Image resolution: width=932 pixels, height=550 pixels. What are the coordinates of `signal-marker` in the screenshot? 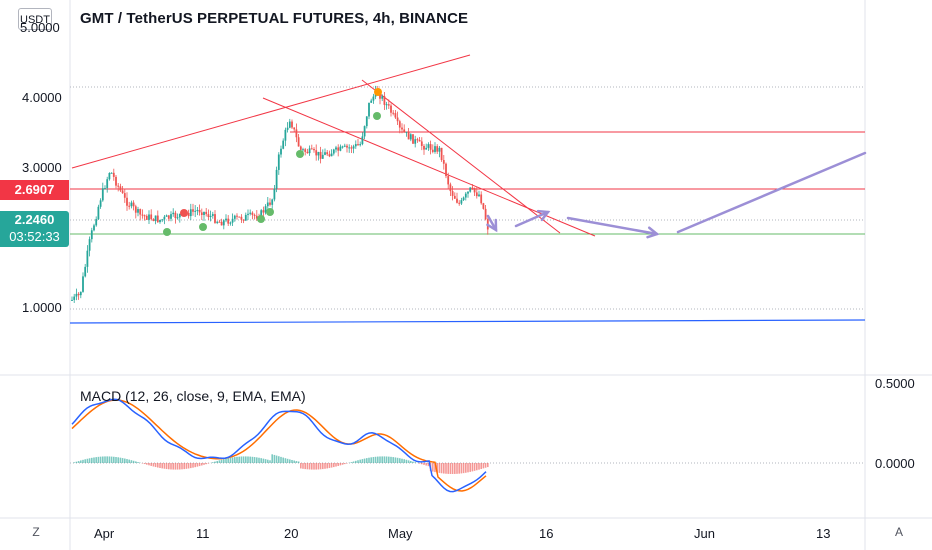 It's located at (203, 227).